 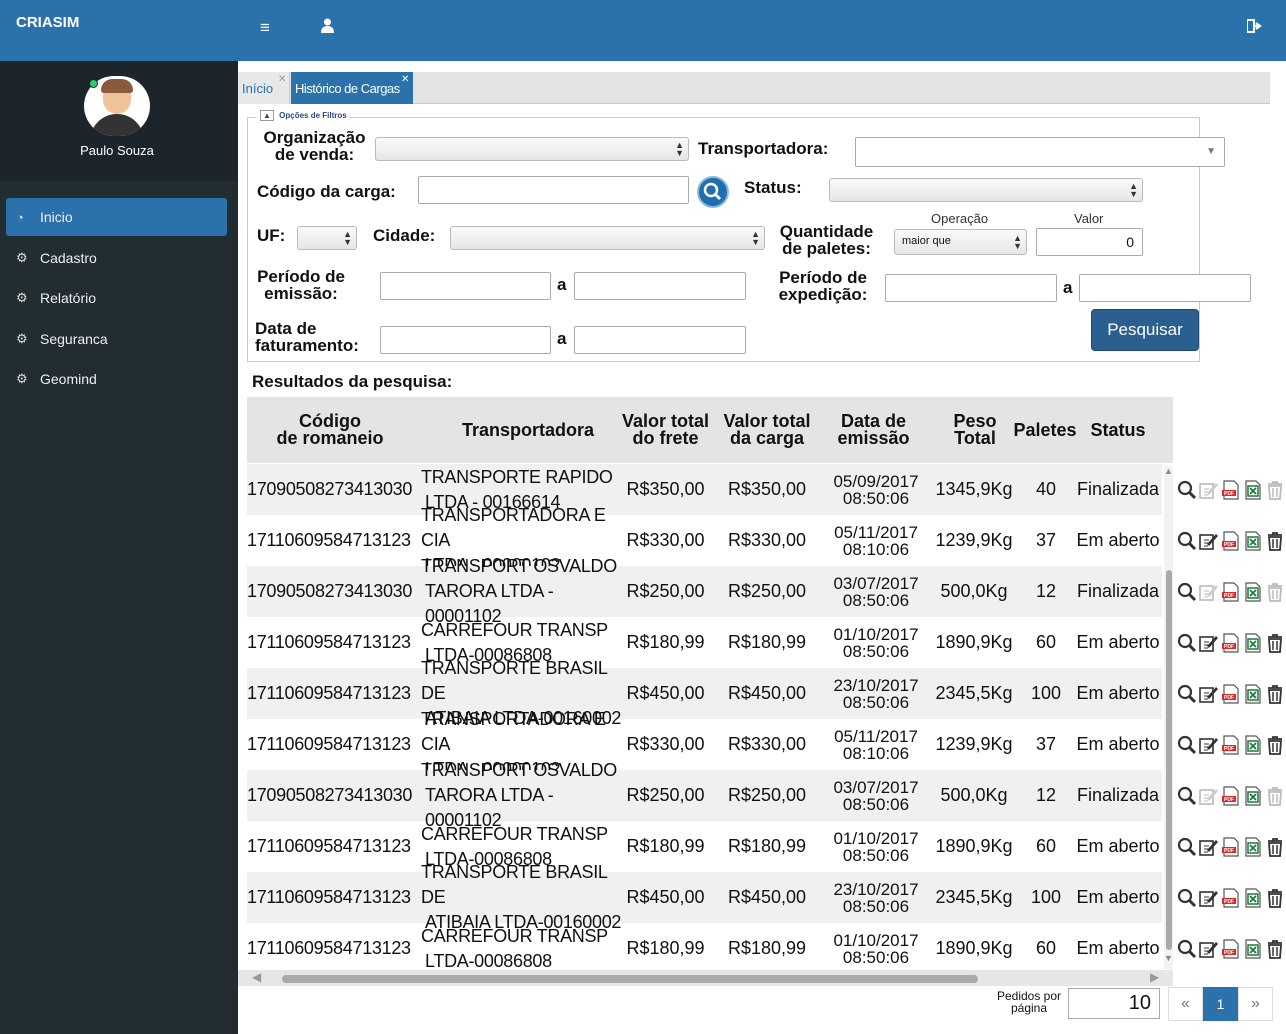 I want to click on column-header: Data de emissão, so click(x=873, y=429).